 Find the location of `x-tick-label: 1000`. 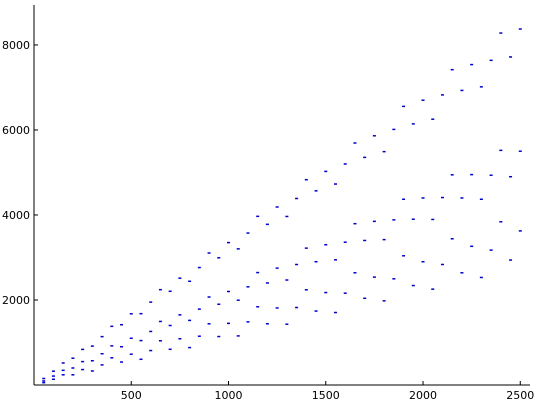

x-tick-label: 1000 is located at coordinates (229, 395).